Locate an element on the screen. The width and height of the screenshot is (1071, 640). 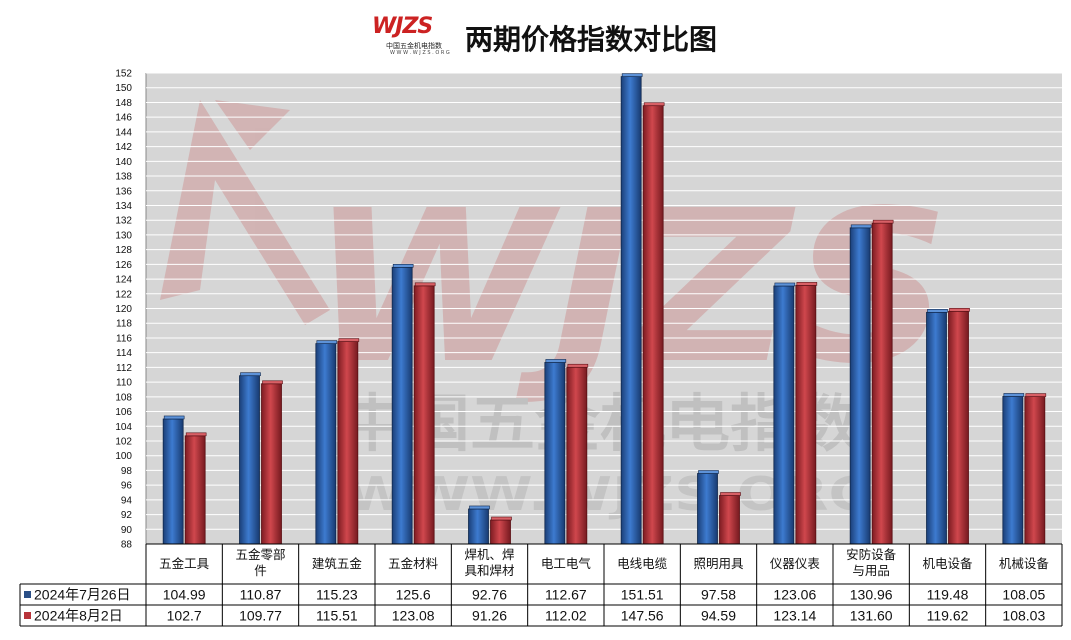
x-category-label-line: 焊机、焊 is located at coordinates (489, 554).